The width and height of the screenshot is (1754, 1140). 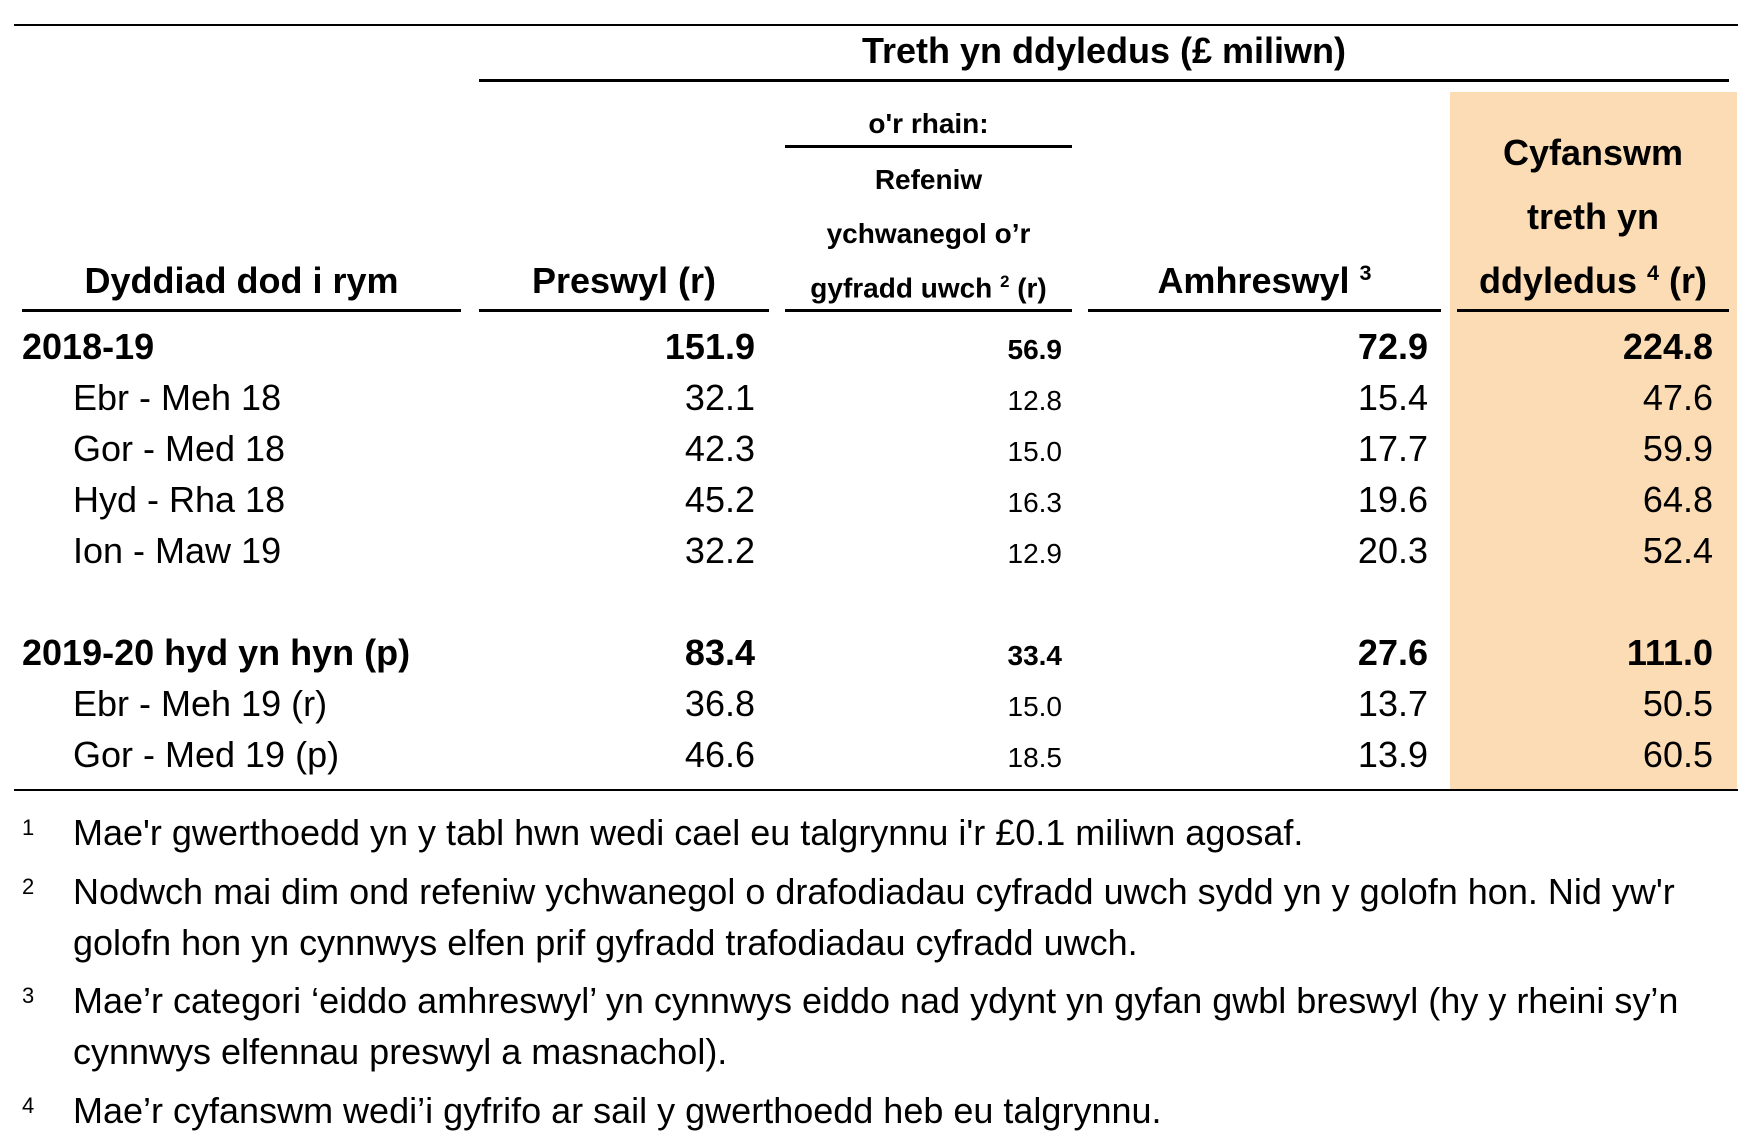 What do you see at coordinates (719, 499) in the screenshot?
I see `cell-residential: 45.2` at bounding box center [719, 499].